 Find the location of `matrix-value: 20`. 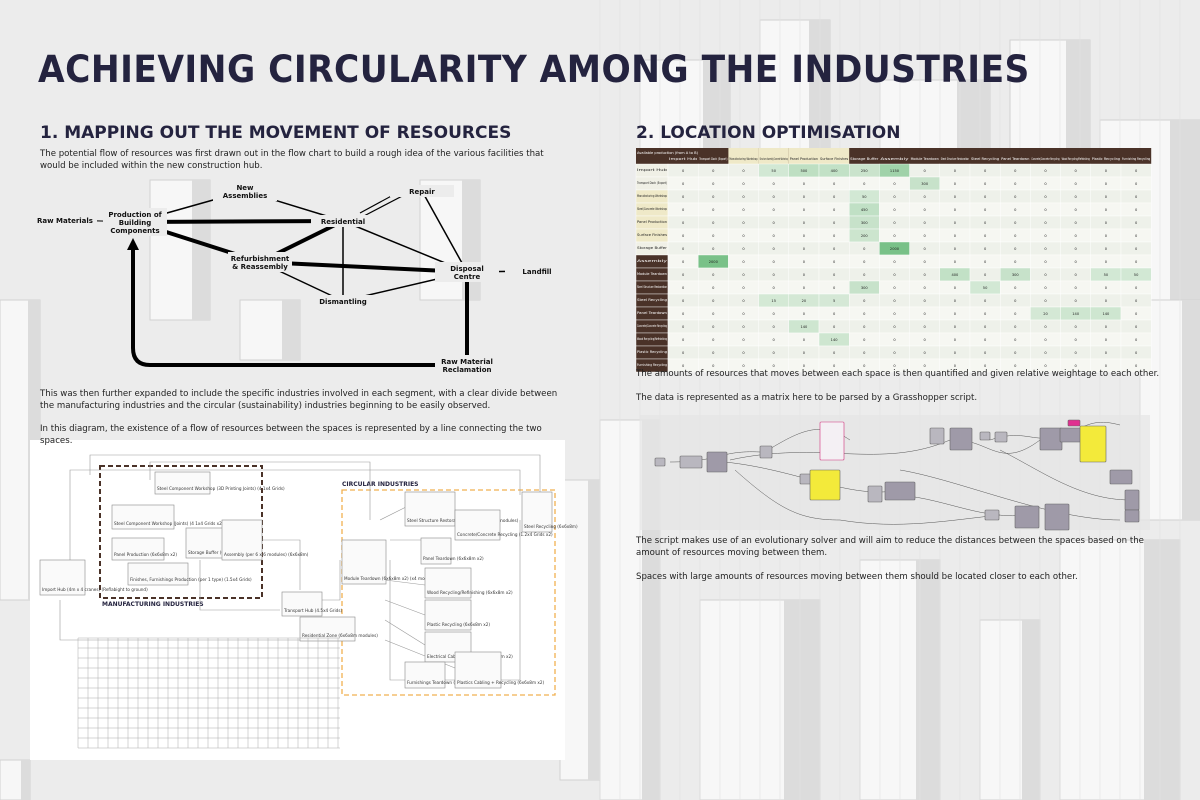

matrix-value: 20 is located at coordinates (1045, 314).